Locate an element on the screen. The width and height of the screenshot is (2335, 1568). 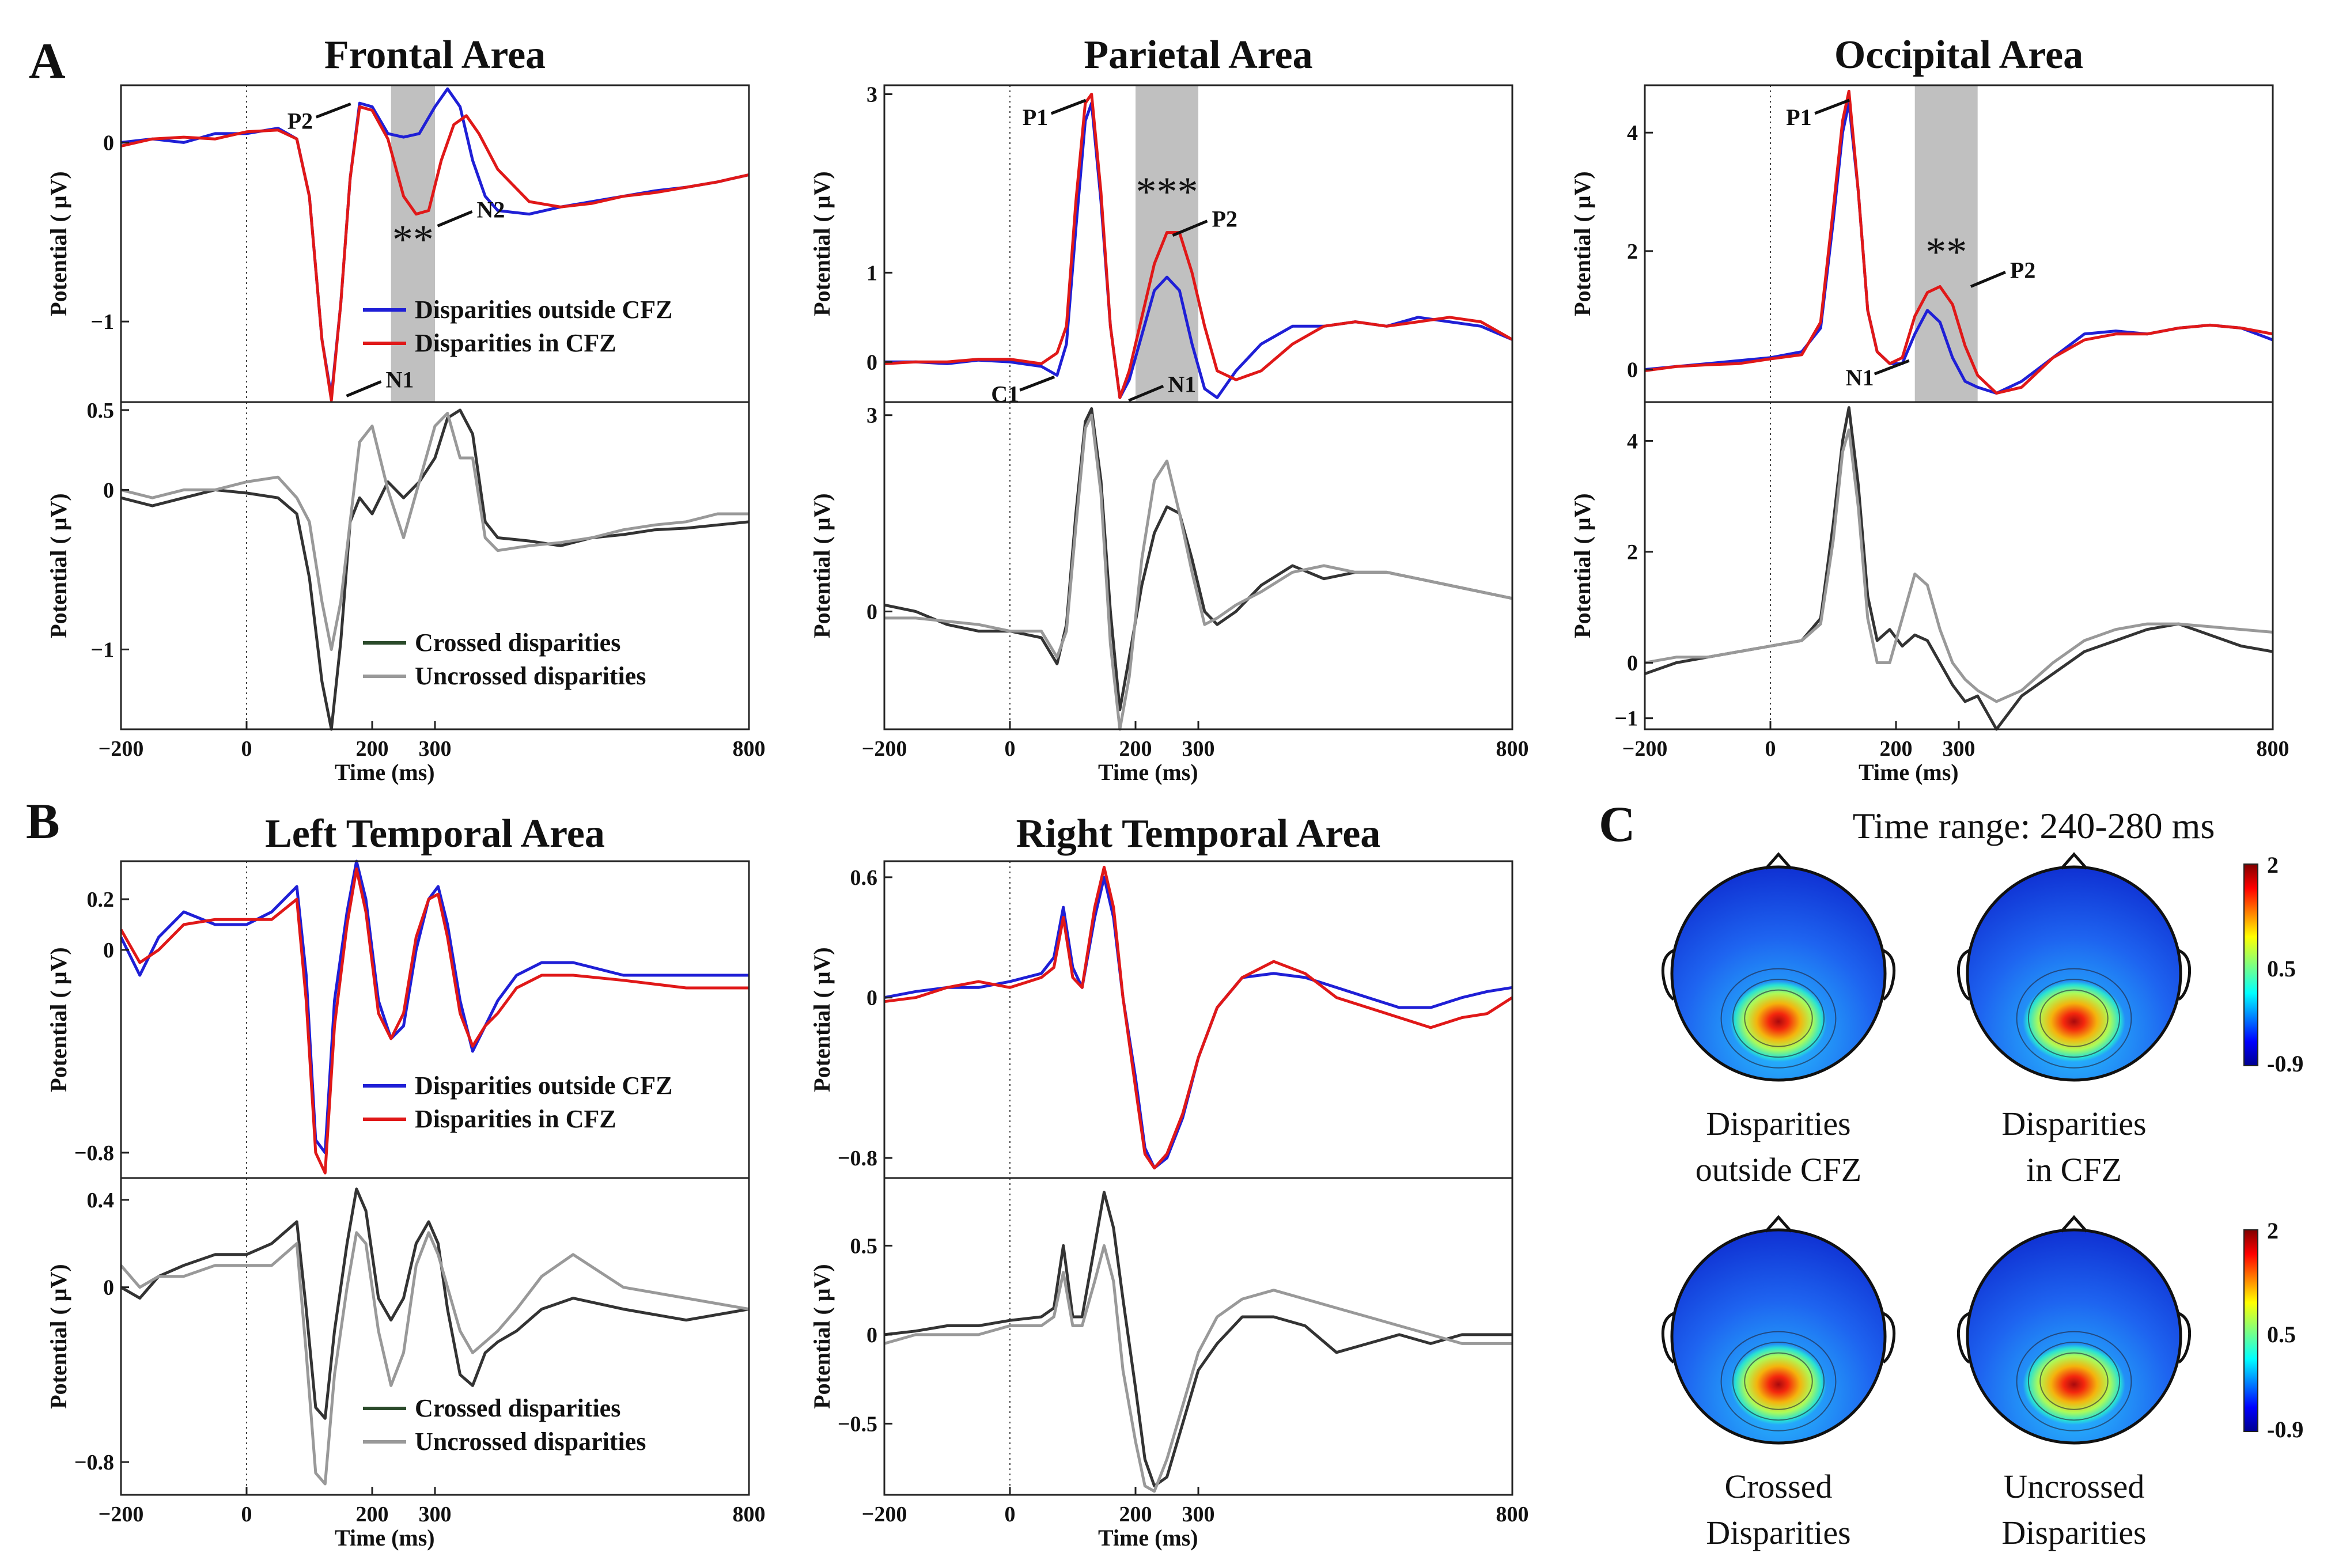
y-tick-label: 2 is located at coordinates (1633, 552).